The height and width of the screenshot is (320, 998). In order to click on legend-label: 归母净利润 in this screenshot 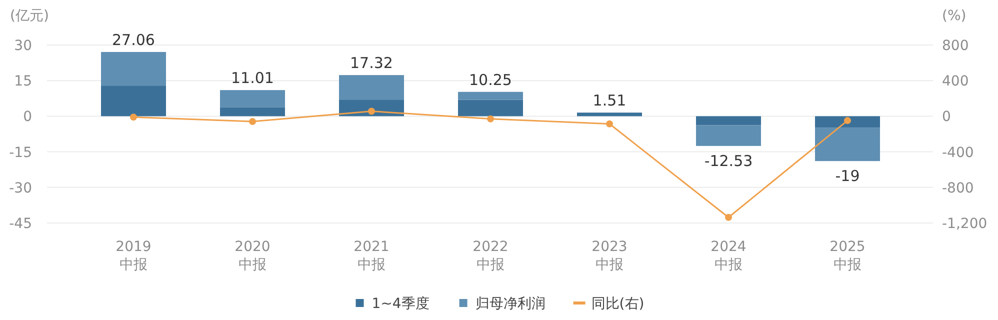, I will do `click(510, 304)`.